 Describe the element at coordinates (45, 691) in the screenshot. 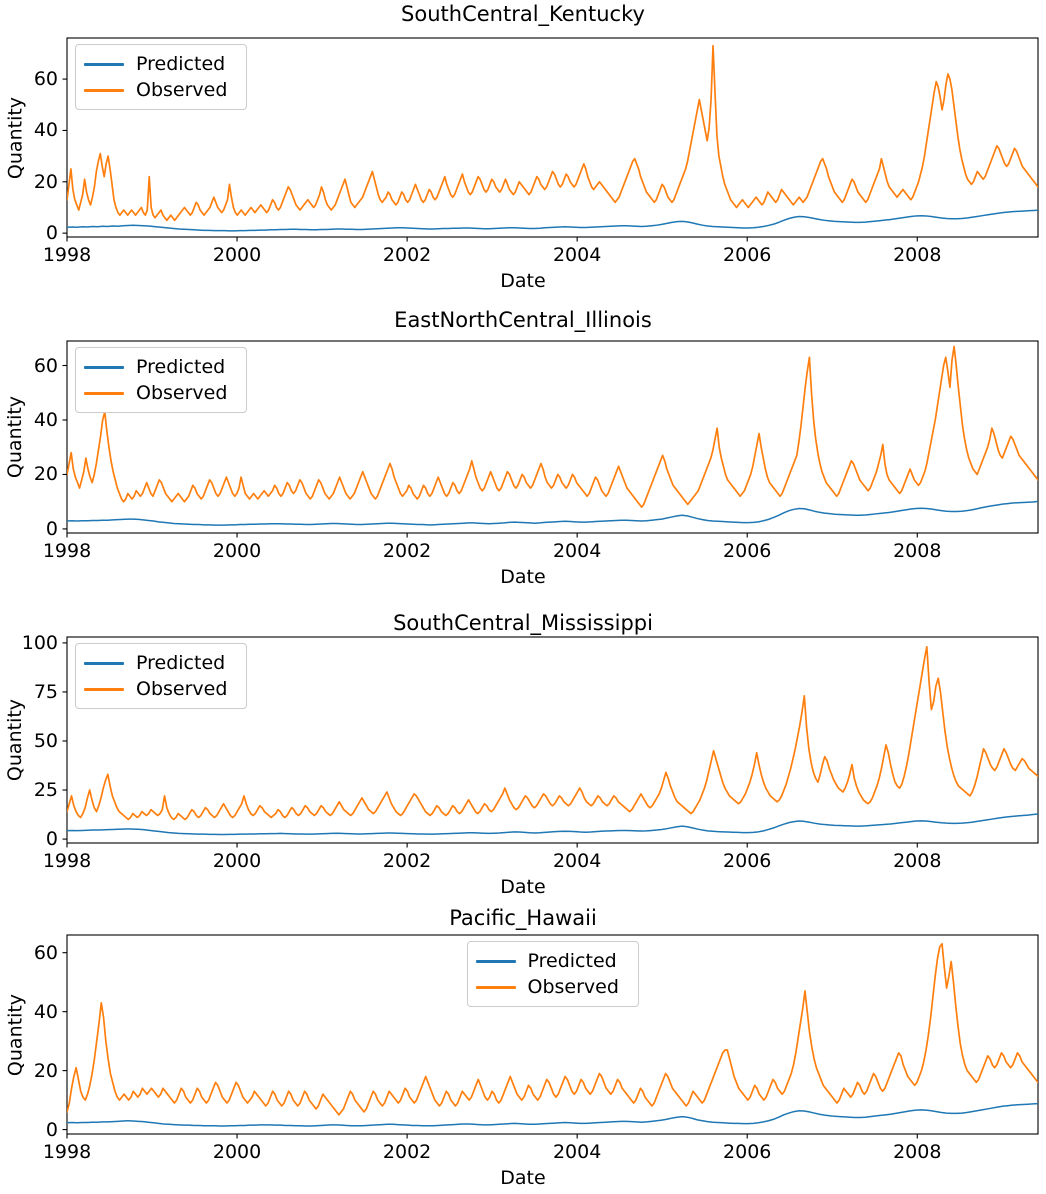

I see `y-tick-label: 75` at that location.